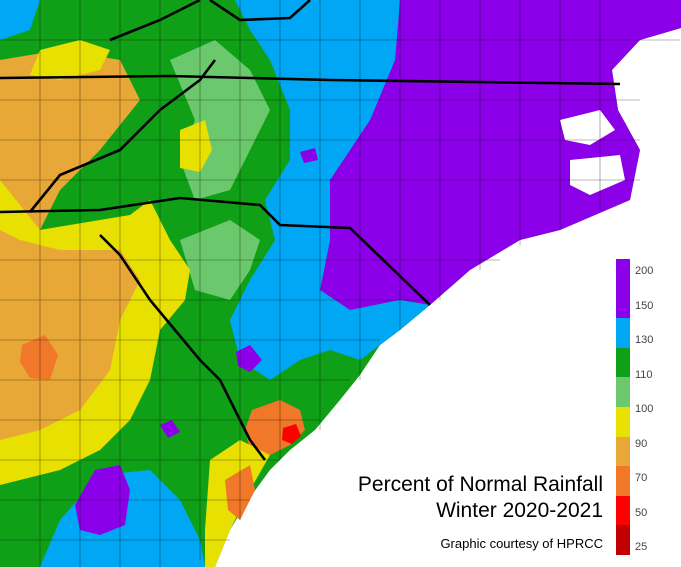 The height and width of the screenshot is (567, 681). What do you see at coordinates (183, 347) in the screenshot?
I see `sc-ga-border` at bounding box center [183, 347].